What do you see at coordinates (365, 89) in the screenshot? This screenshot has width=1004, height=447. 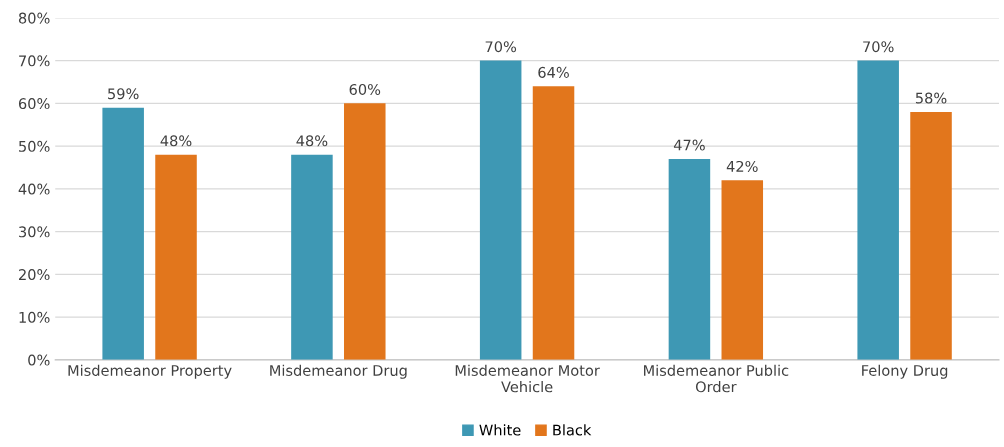 I see `data-label: 60%` at bounding box center [365, 89].